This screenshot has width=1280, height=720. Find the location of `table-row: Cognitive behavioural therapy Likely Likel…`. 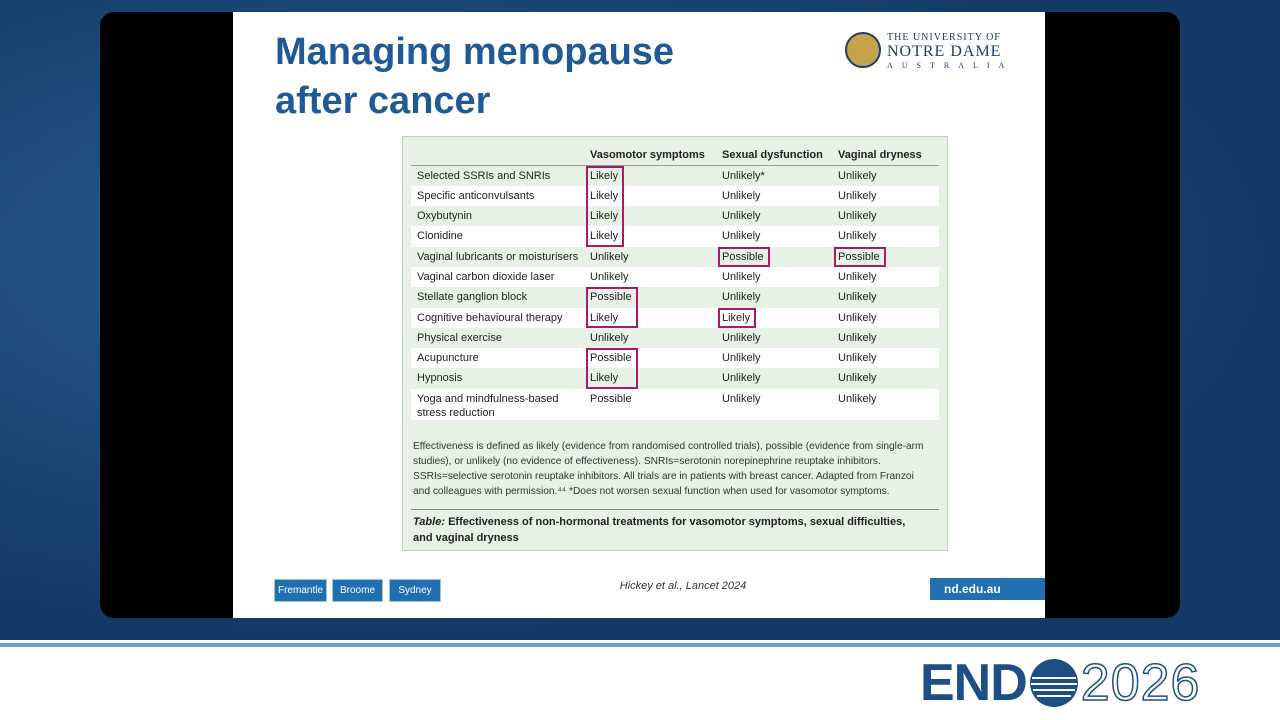

table-row: Cognitive behavioural therapy Likely Likel… is located at coordinates (675, 317).